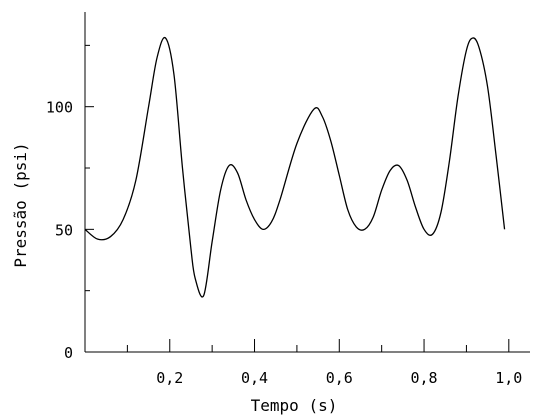 This screenshot has height=416, width=536. What do you see at coordinates (169, 378) in the screenshot?
I see `x-tick-label: 0,2` at bounding box center [169, 378].